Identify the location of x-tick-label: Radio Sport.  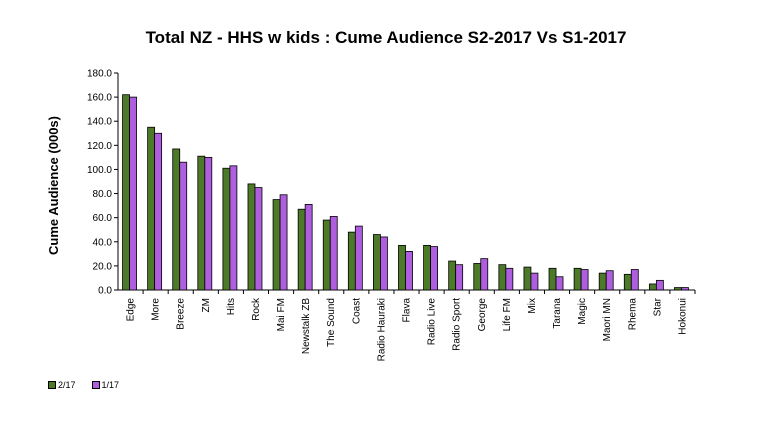
(457, 324).